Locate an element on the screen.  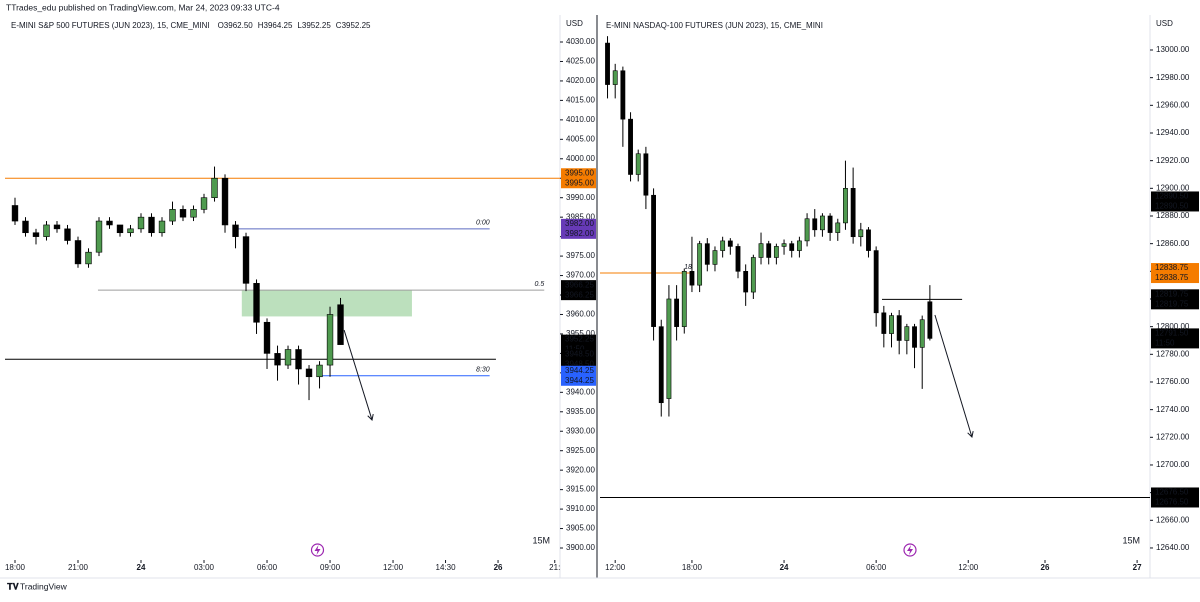
y-tick-label: 12660.00 is located at coordinates (1173, 519).